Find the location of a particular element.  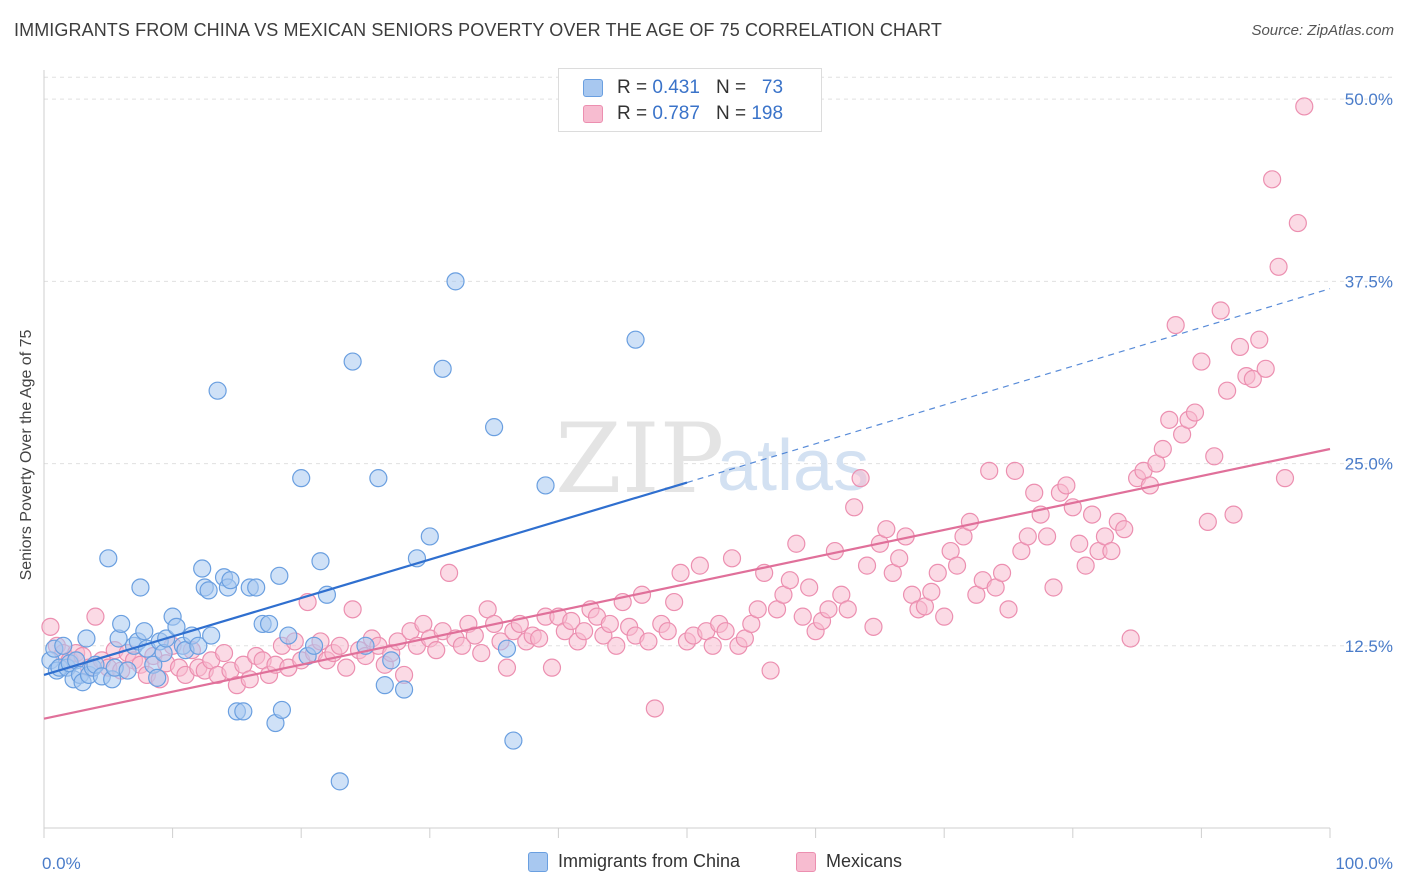

x-tick-label: 100.0% is located at coordinates (1364, 863).